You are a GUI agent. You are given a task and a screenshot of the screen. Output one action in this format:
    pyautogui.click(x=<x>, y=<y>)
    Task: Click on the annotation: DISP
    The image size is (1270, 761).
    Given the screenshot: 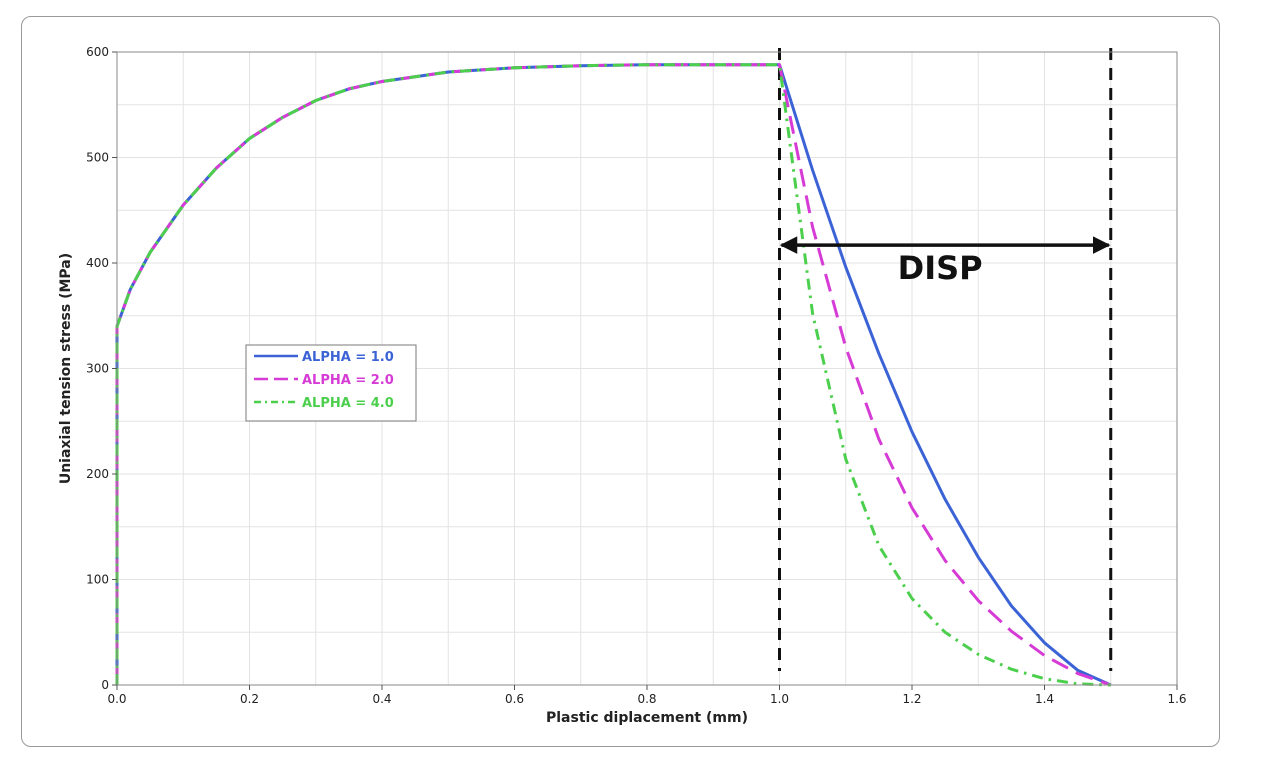 What is the action you would take?
    pyautogui.click(x=945, y=261)
    